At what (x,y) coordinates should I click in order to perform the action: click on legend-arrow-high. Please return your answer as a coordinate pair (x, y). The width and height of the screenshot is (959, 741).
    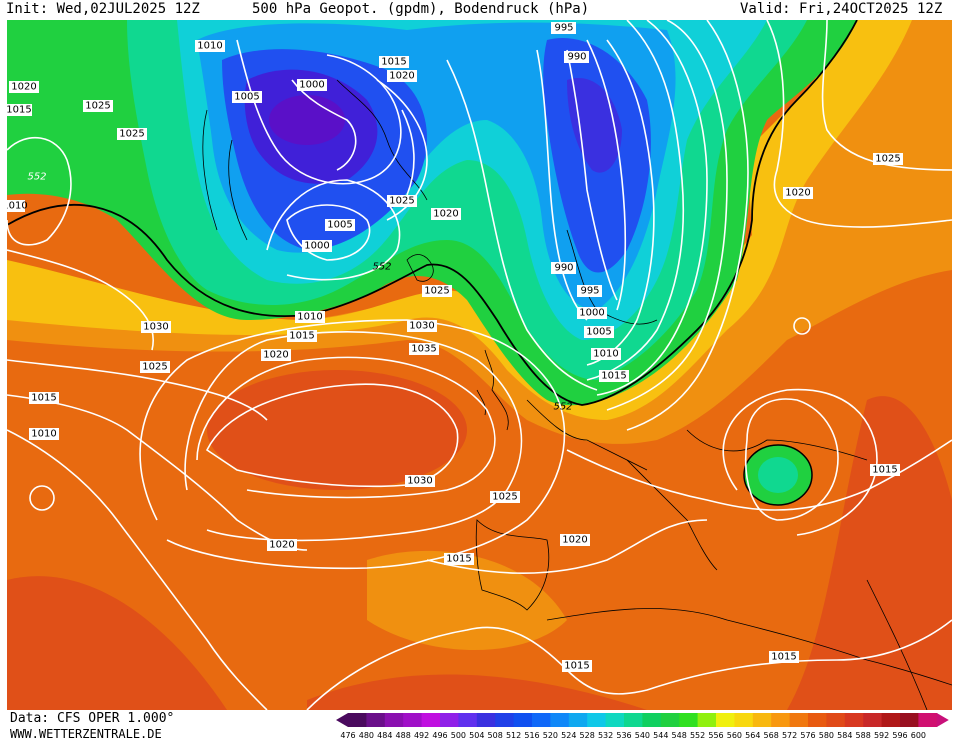
    Looking at the image, I should click on (942, 720).